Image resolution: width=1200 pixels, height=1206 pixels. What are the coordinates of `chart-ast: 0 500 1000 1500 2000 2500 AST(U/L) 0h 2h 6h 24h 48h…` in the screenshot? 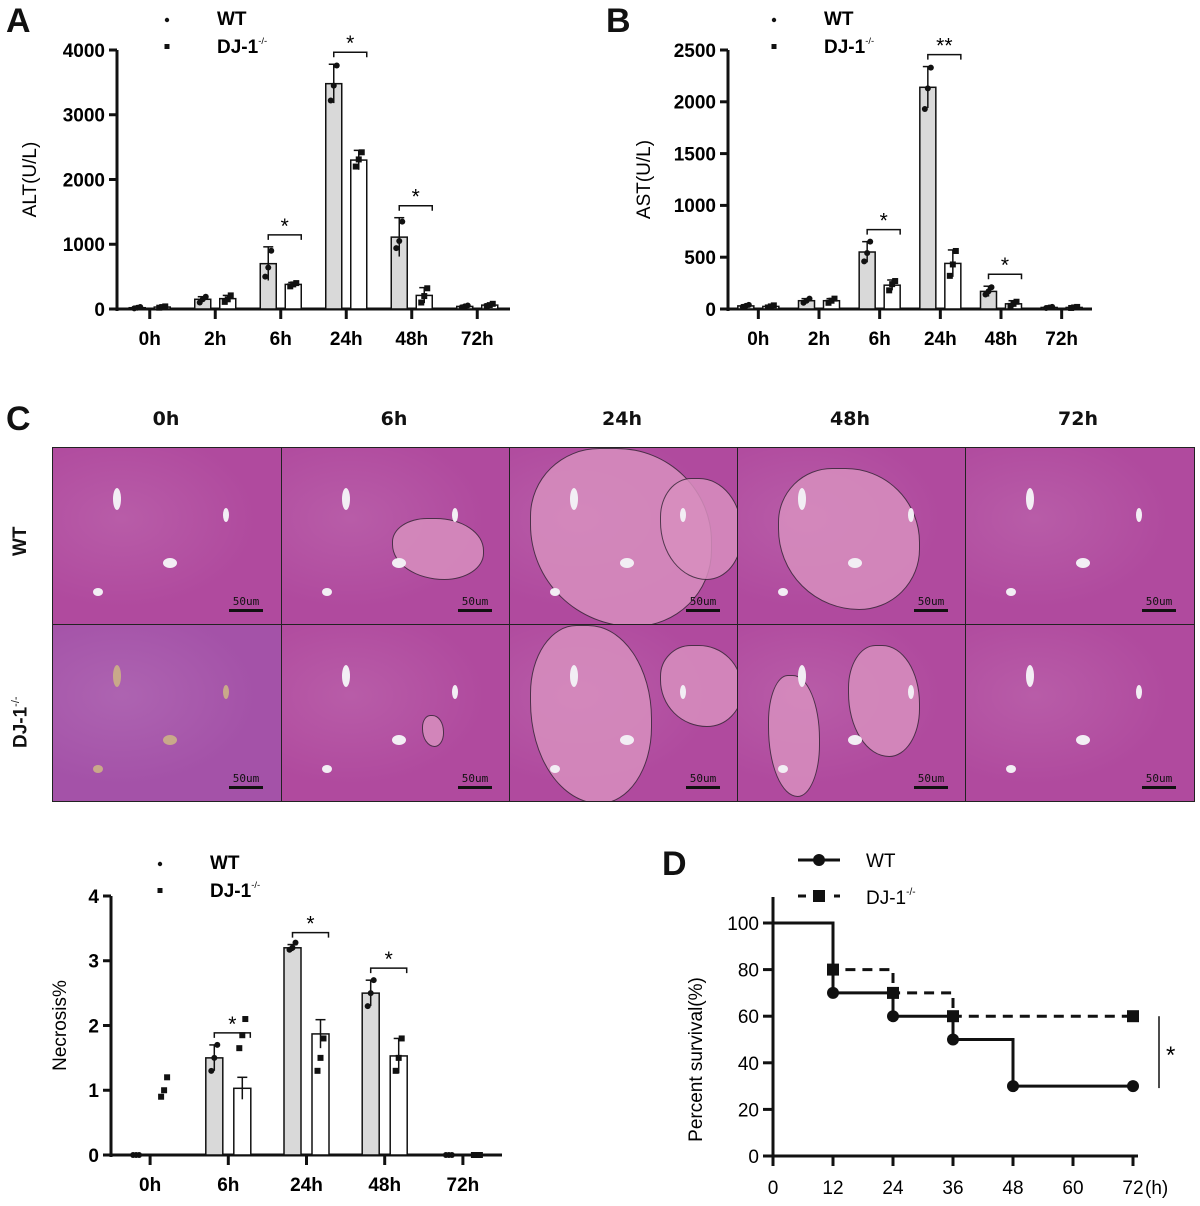 It's located at (863, 179).